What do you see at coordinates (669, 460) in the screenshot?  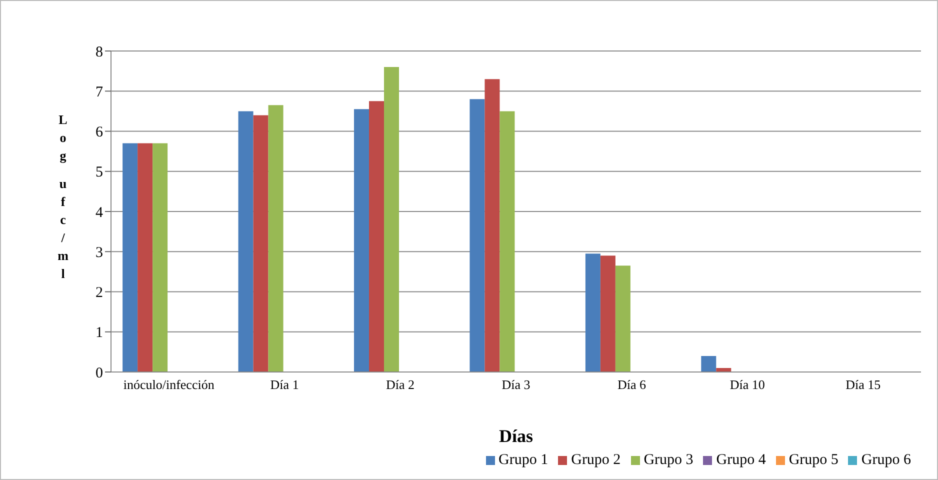 I see `legend-label: Grupo 3` at bounding box center [669, 460].